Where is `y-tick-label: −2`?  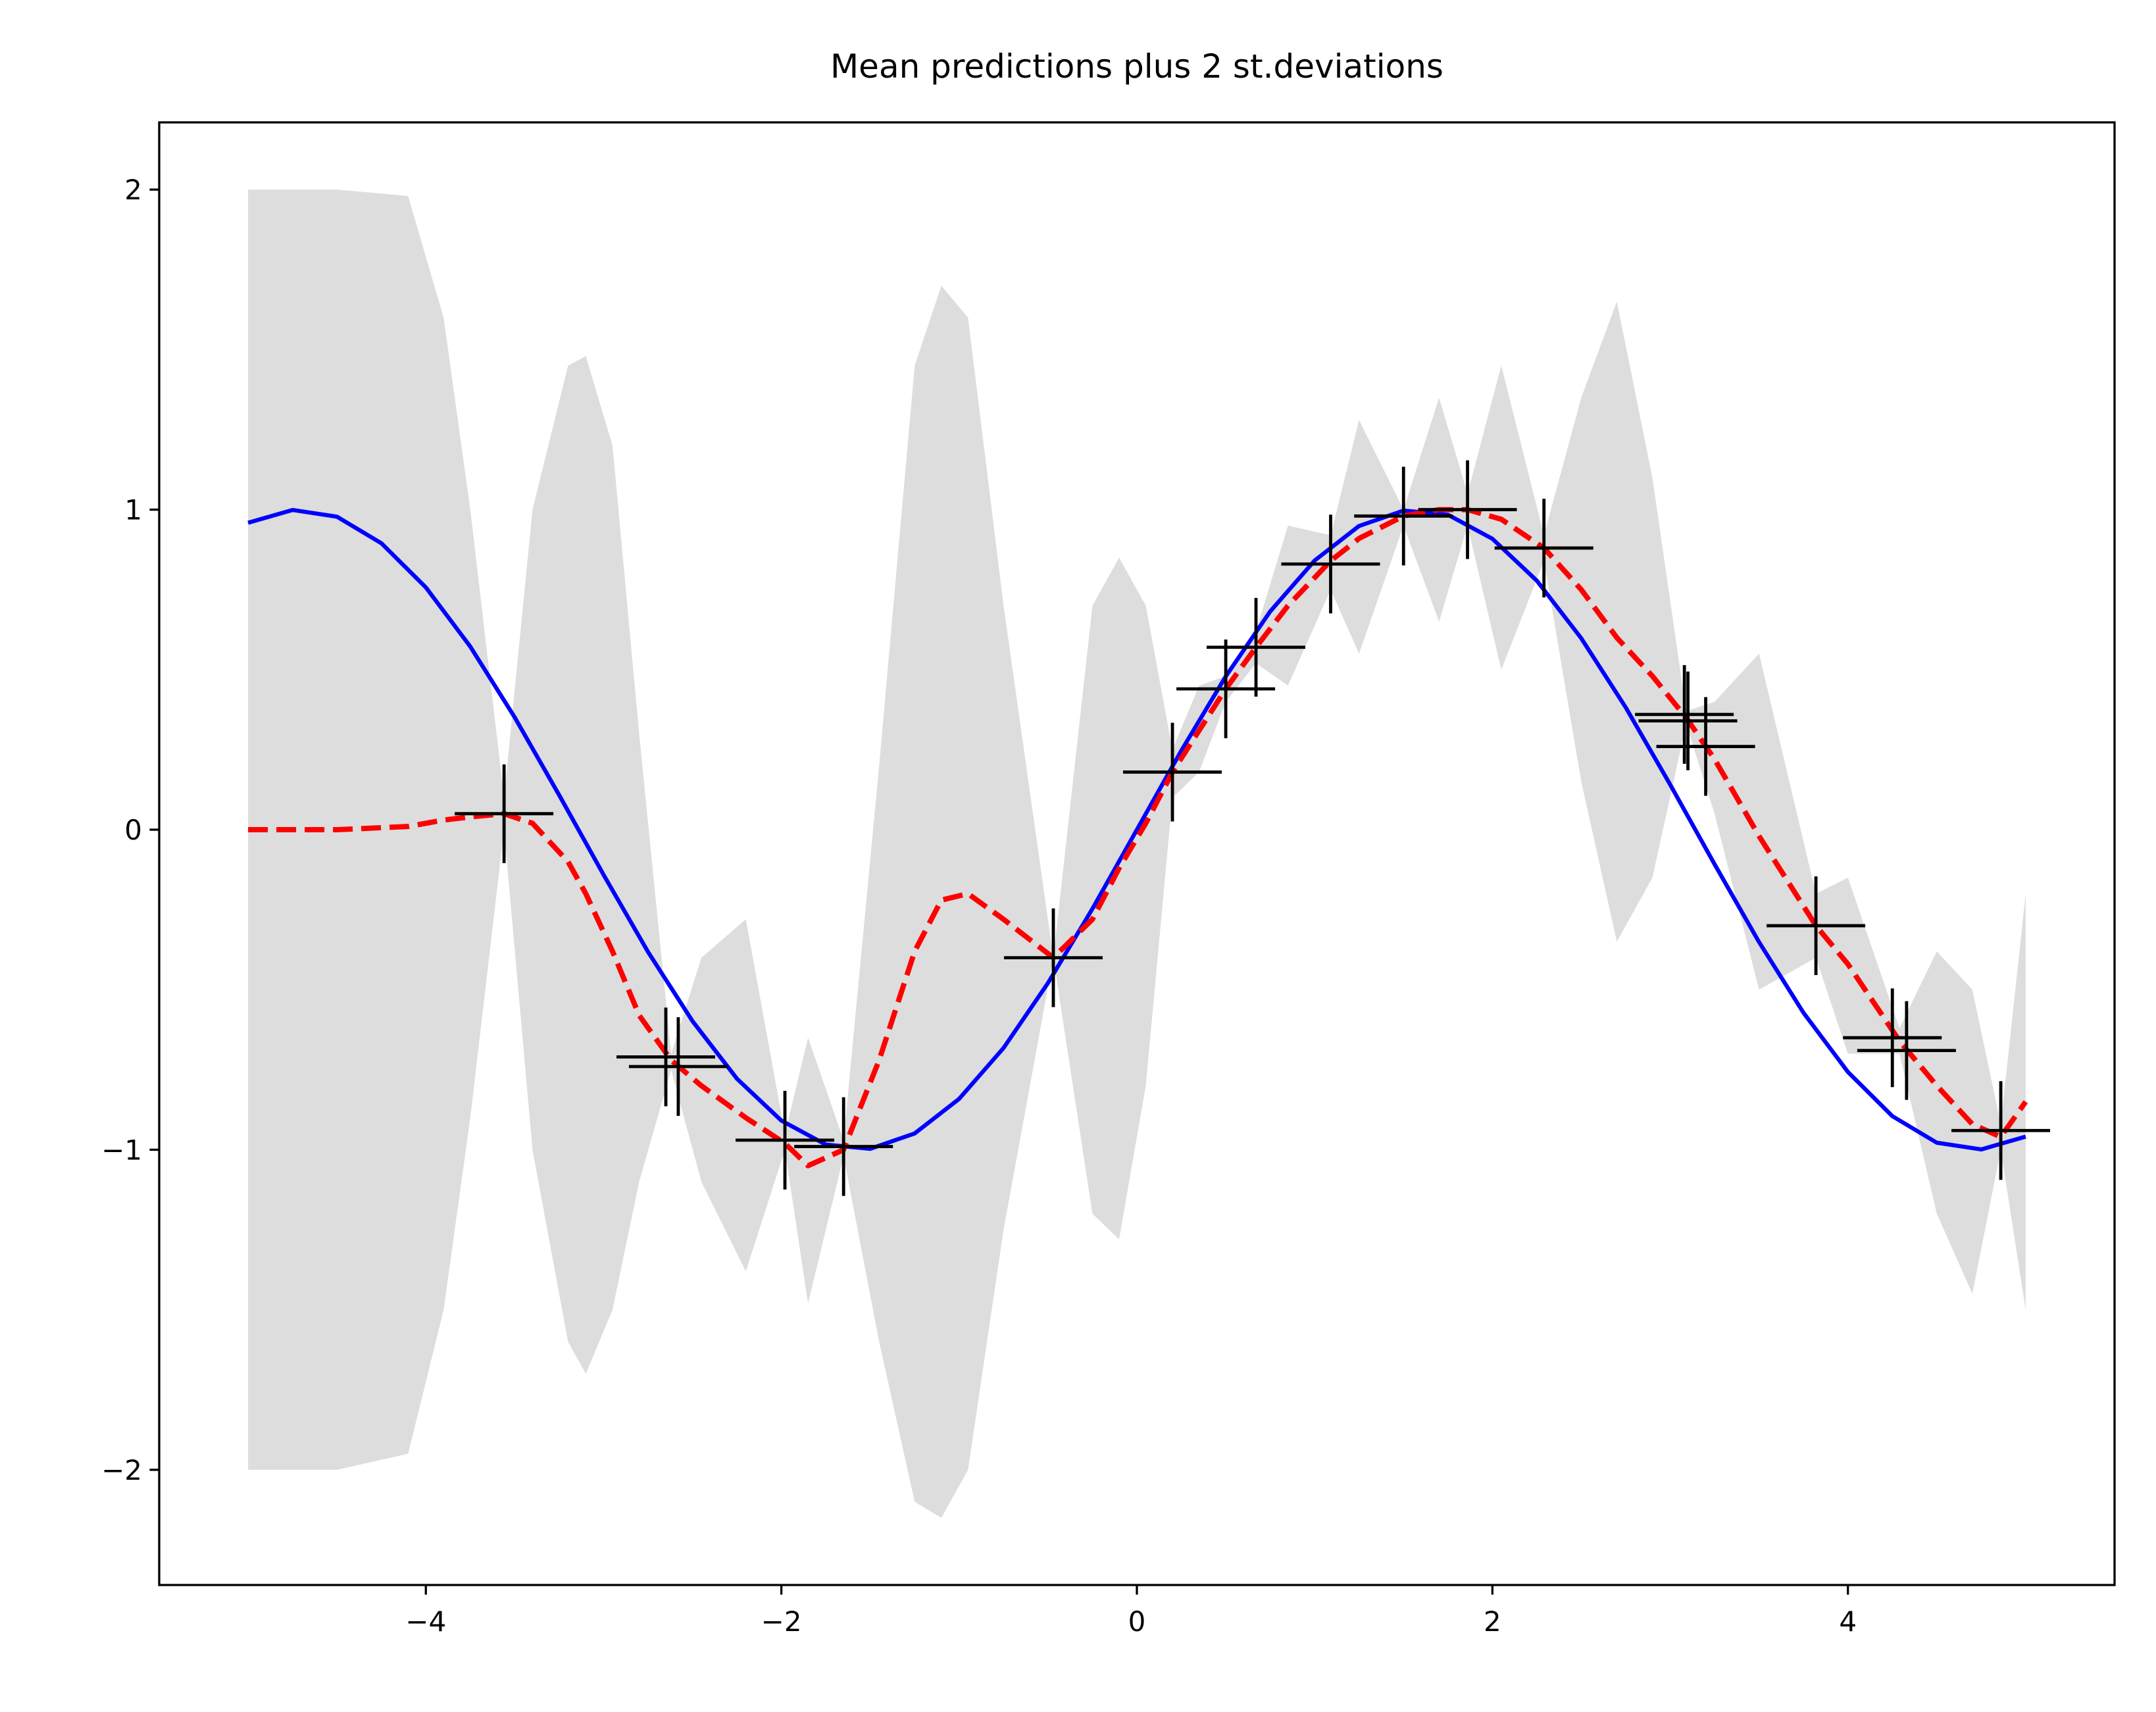 y-tick-label: −2 is located at coordinates (122, 1470).